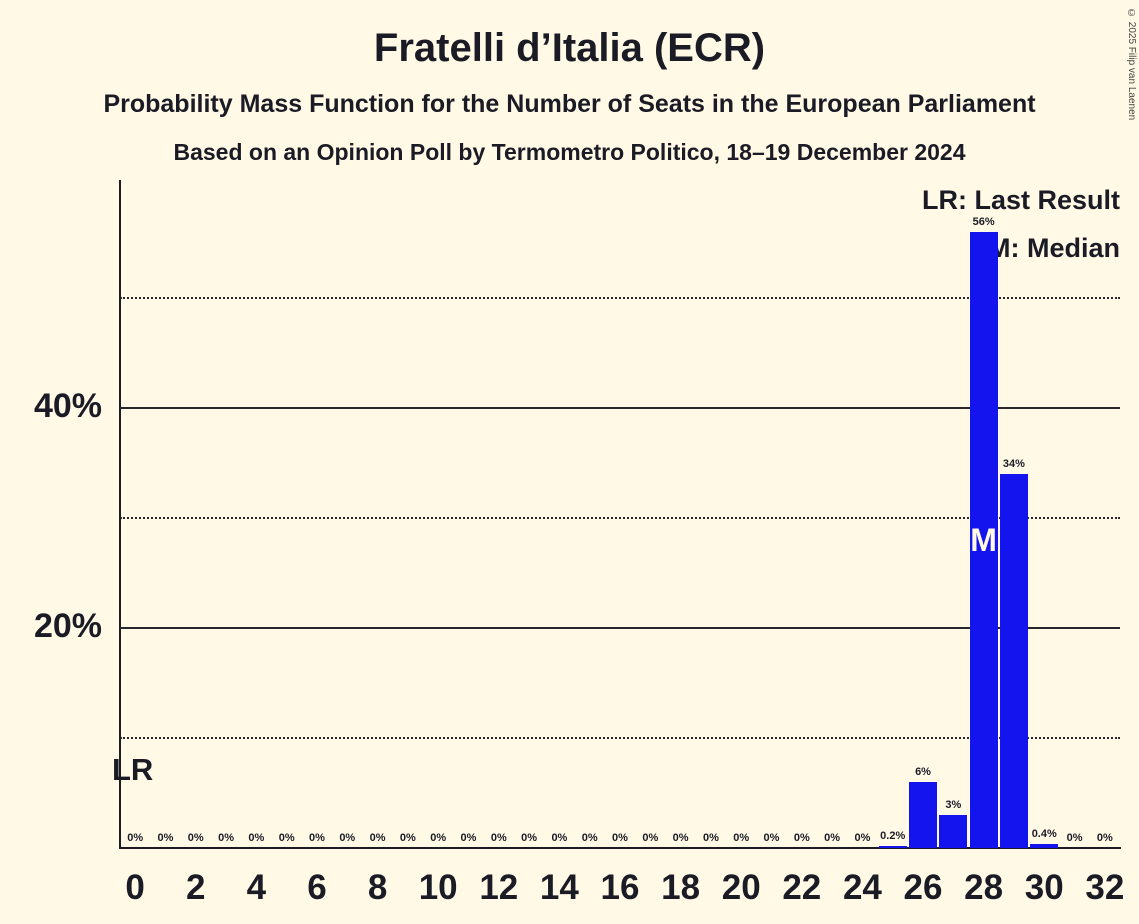  I want to click on bar-value-label-seat-24: 0%, so click(862, 838).